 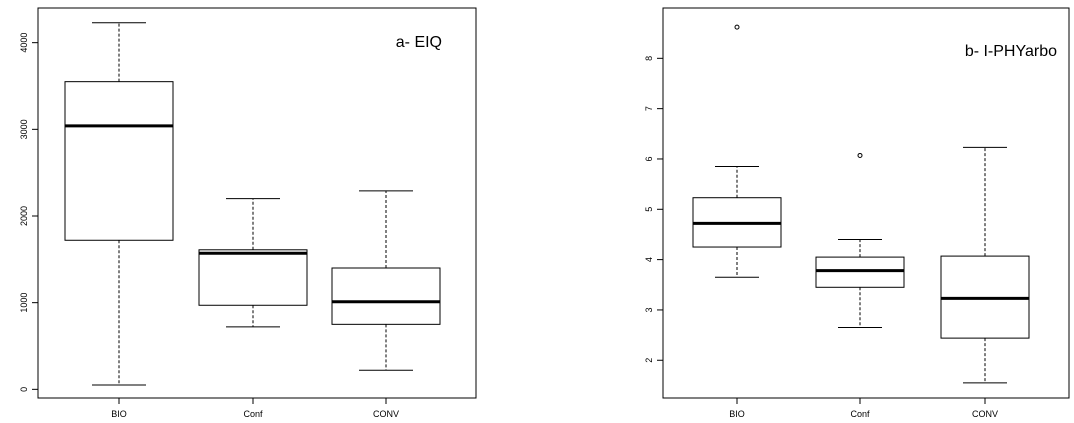 What do you see at coordinates (649, 259) in the screenshot?
I see `y-tick-label: 4` at bounding box center [649, 259].